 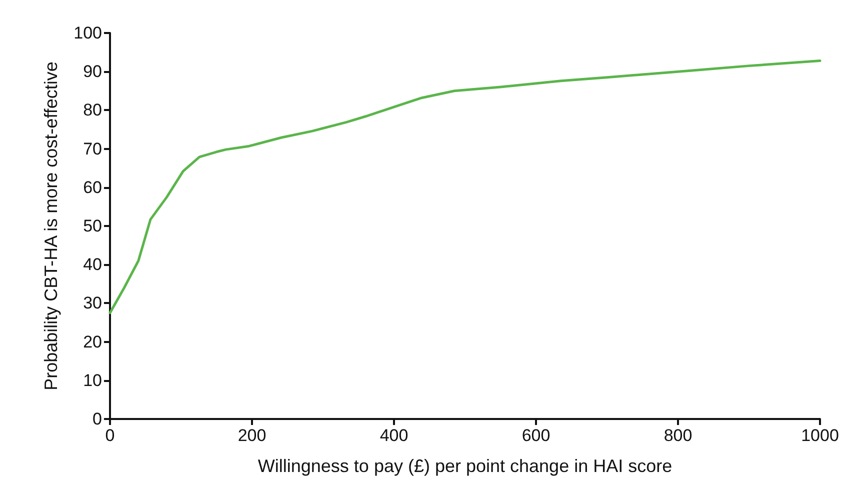 I want to click on x-tick-label: 600, so click(x=536, y=435).